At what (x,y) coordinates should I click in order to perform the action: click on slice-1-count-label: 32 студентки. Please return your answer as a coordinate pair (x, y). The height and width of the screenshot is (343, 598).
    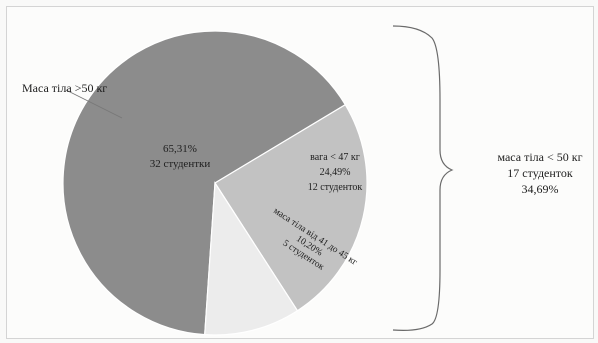
    Looking at the image, I should click on (180, 164).